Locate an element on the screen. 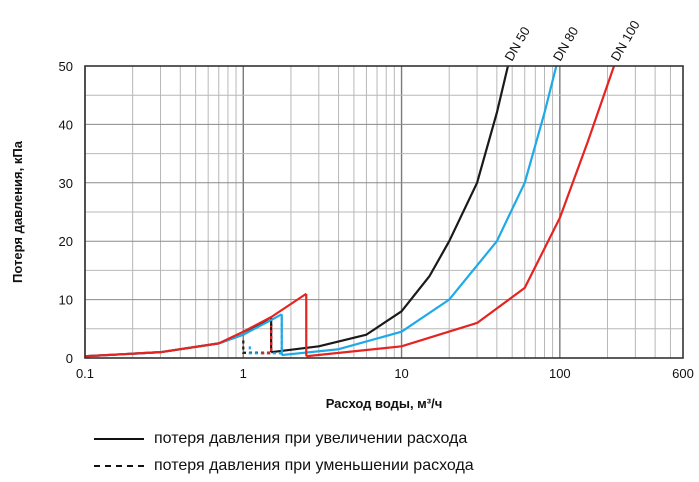 The width and height of the screenshot is (699, 482). x-tick-label: 600 is located at coordinates (683, 373).